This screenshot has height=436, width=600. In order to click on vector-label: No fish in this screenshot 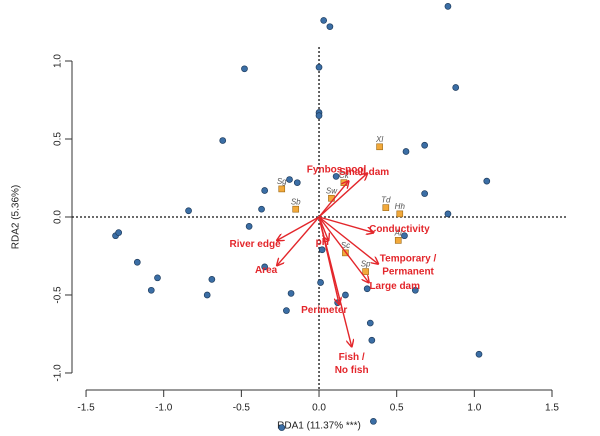, I will do `click(352, 370)`.